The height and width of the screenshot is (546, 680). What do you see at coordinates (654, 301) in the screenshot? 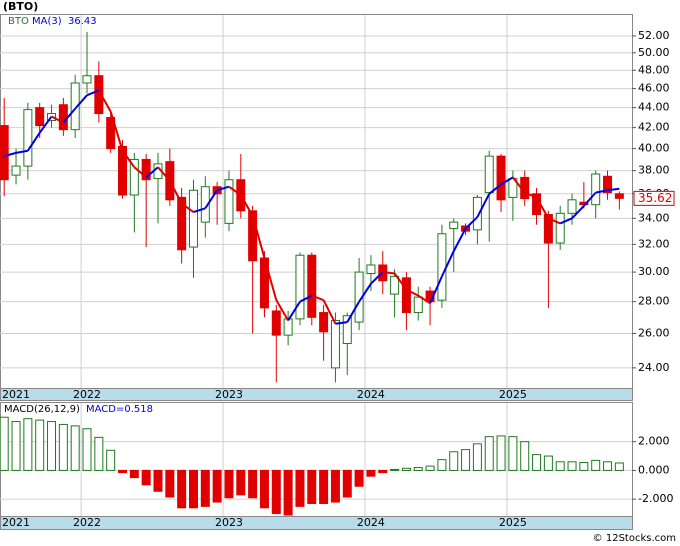
I see `y-tick-label: 28.00` at bounding box center [654, 301].